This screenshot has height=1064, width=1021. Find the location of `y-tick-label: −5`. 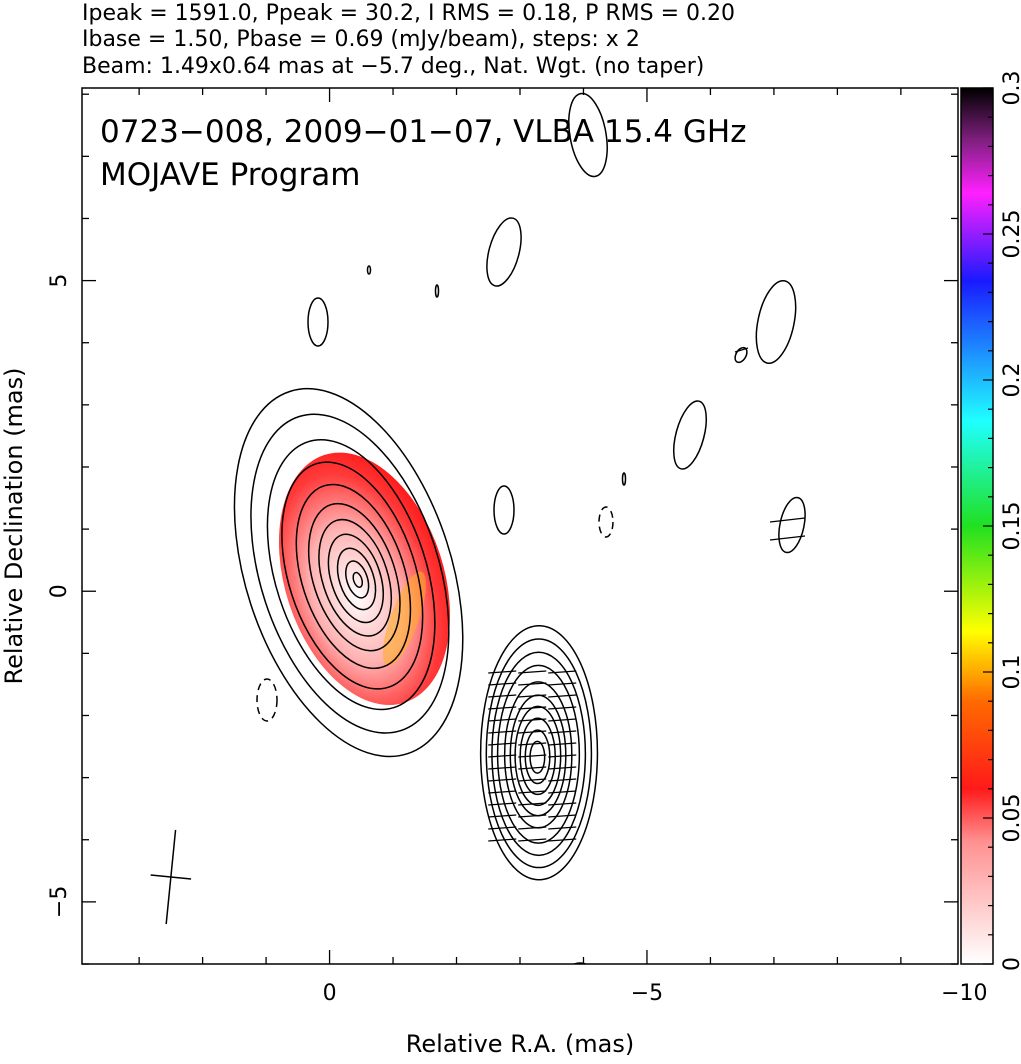

y-tick-label: −5 is located at coordinates (59, 902).